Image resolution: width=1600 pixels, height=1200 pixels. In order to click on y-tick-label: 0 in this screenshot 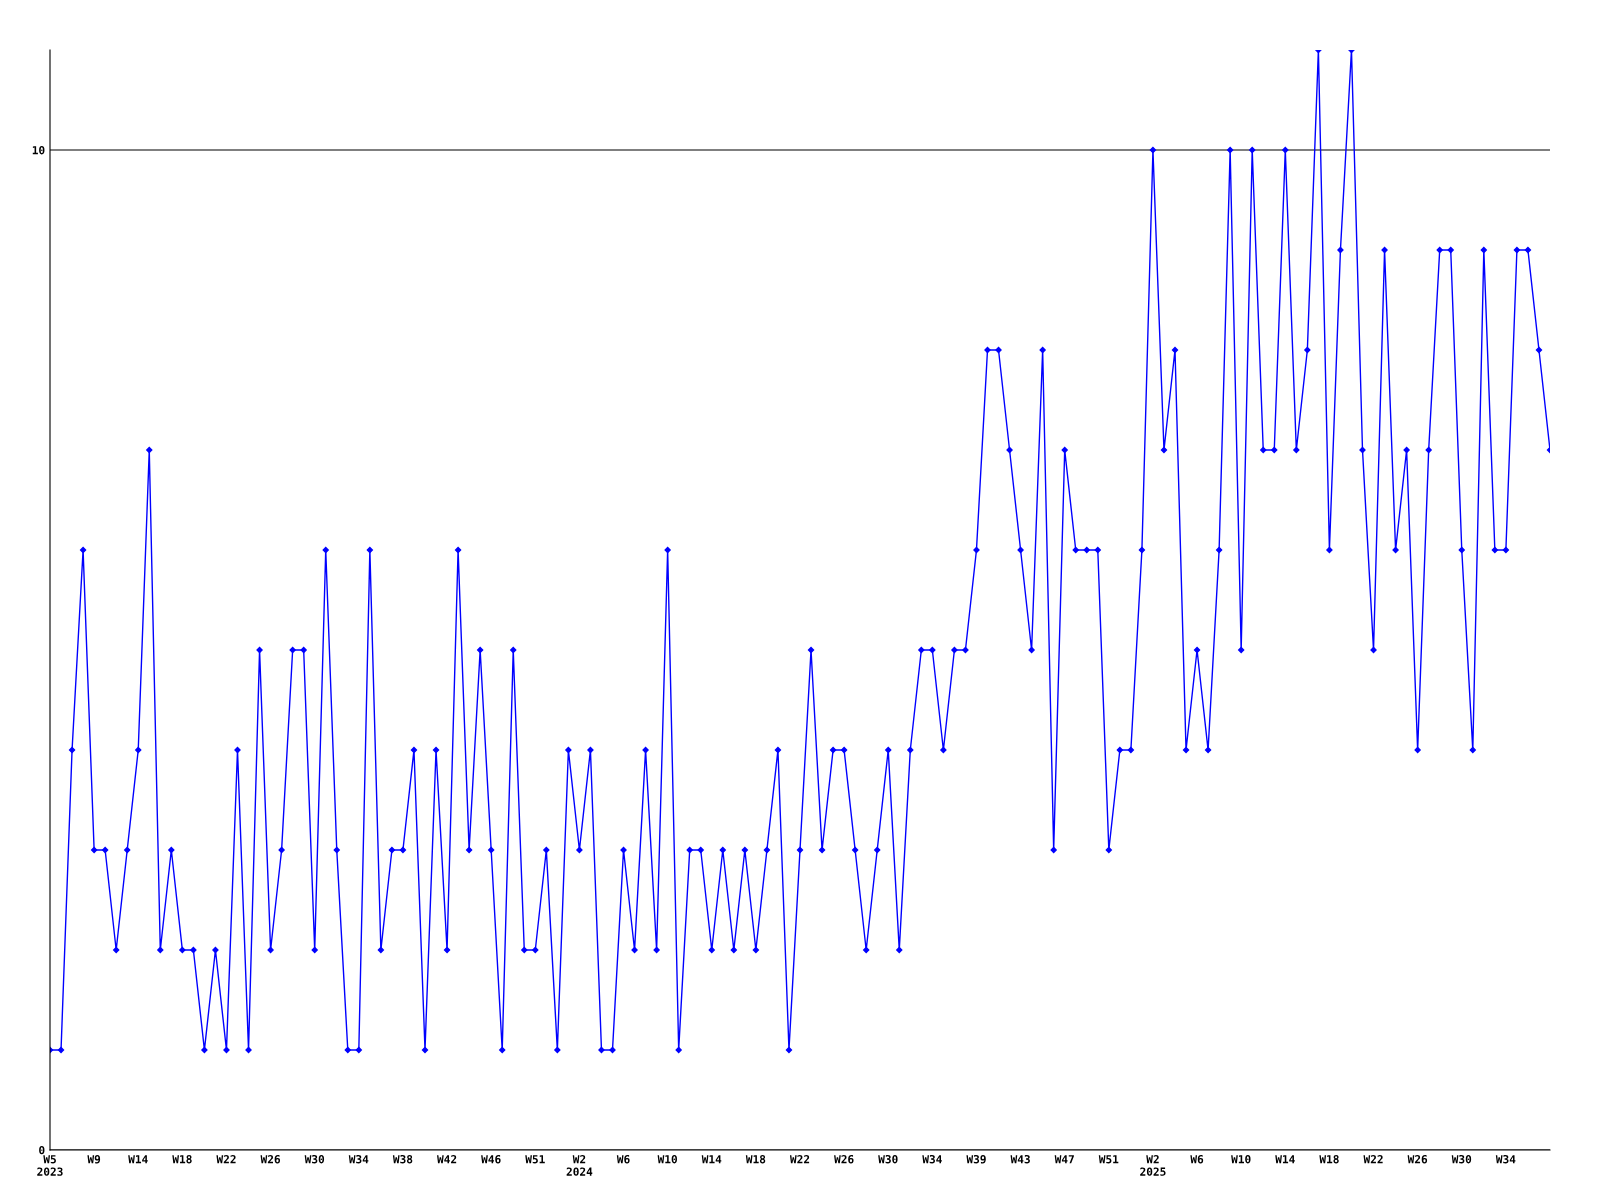, I will do `click(42, 1150)`.